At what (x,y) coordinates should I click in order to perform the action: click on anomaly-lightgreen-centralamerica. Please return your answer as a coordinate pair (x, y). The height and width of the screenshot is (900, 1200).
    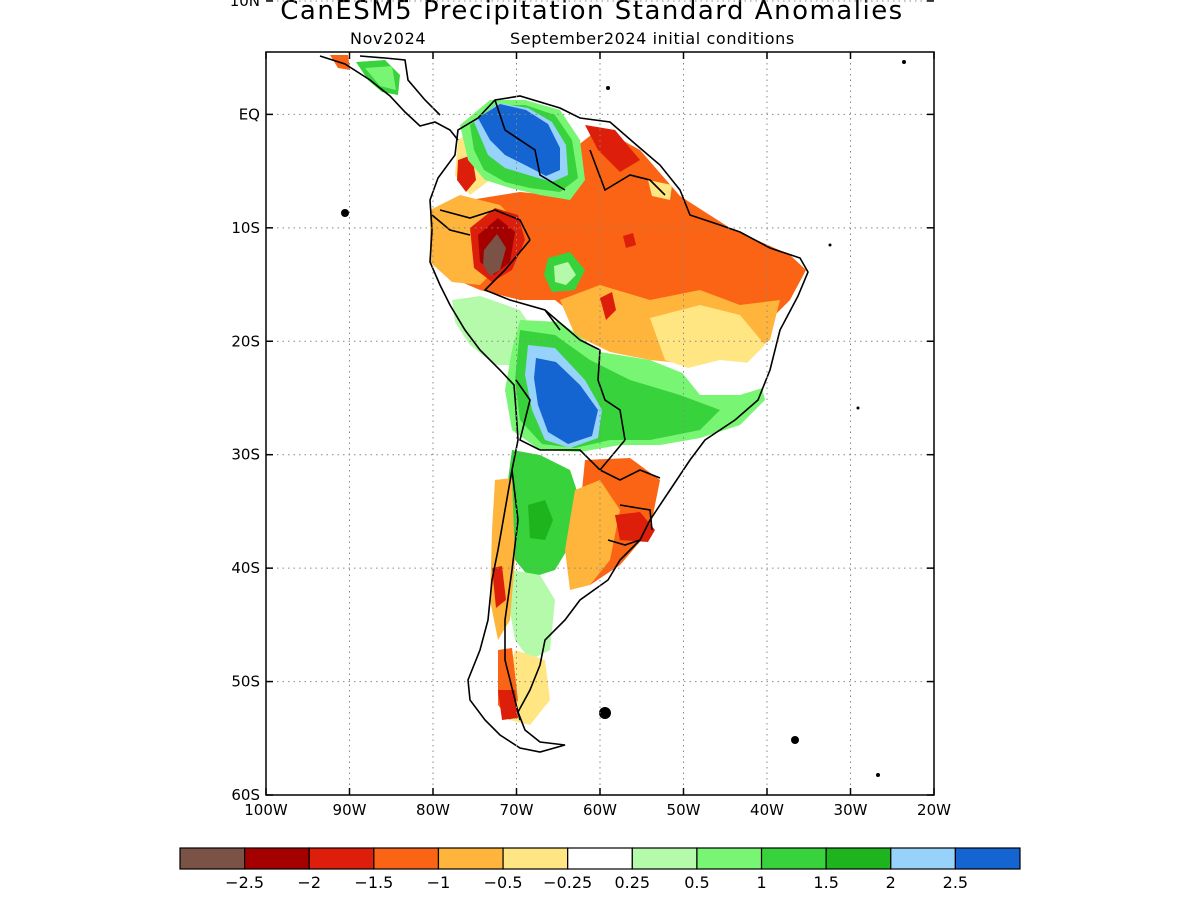
    Looking at the image, I should click on (380, 78).